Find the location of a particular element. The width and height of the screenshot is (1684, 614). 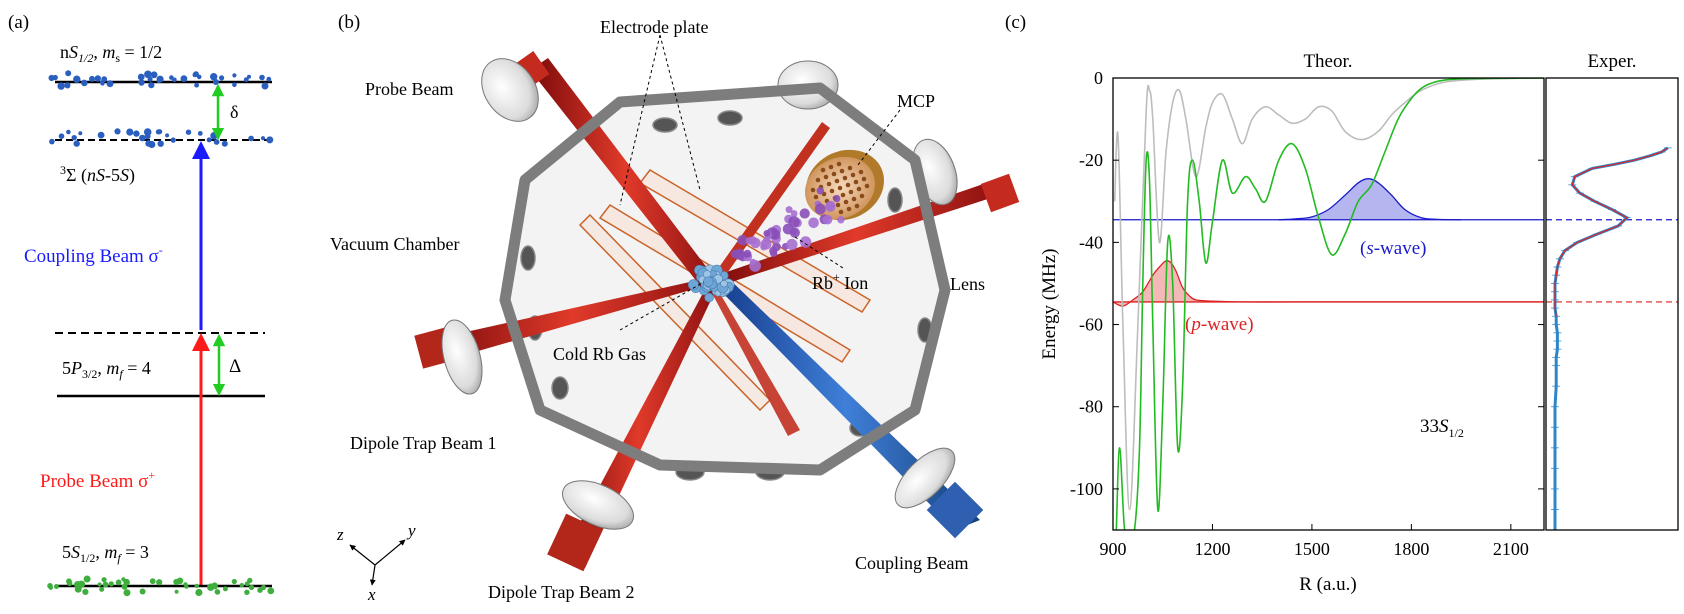

panel-a-label: (a) is located at coordinates (18, 22).